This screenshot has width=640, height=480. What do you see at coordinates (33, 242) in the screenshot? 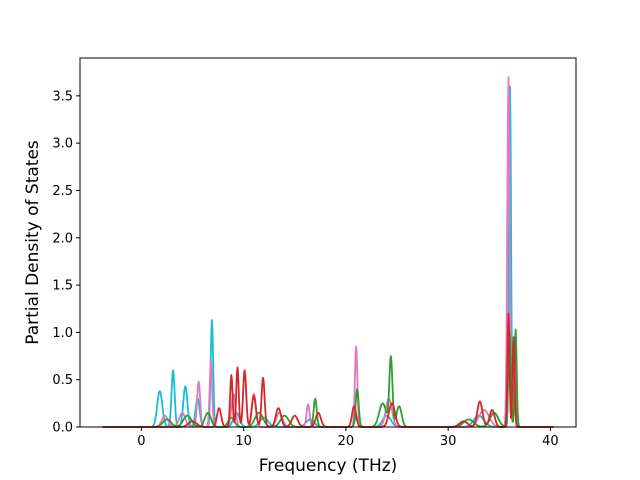
I see `y-axis-label: Partial Density of States` at bounding box center [33, 242].